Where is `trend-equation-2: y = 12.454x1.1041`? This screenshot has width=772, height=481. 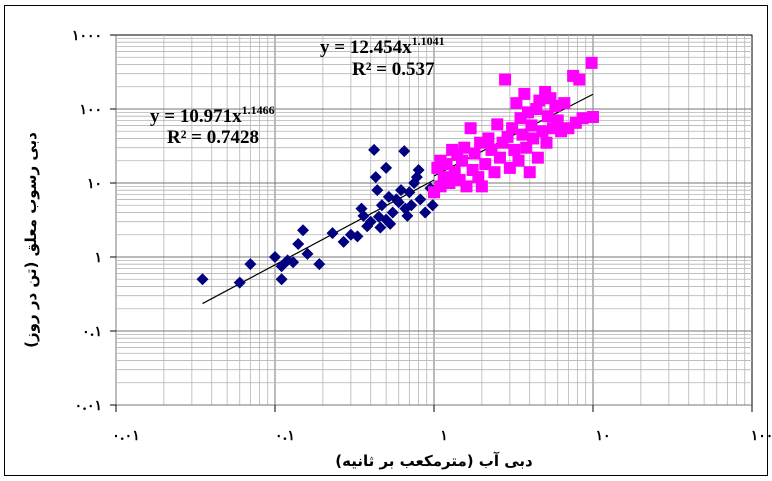
trend-equation-2: y = 12.454x1.1041 is located at coordinates (382, 46).